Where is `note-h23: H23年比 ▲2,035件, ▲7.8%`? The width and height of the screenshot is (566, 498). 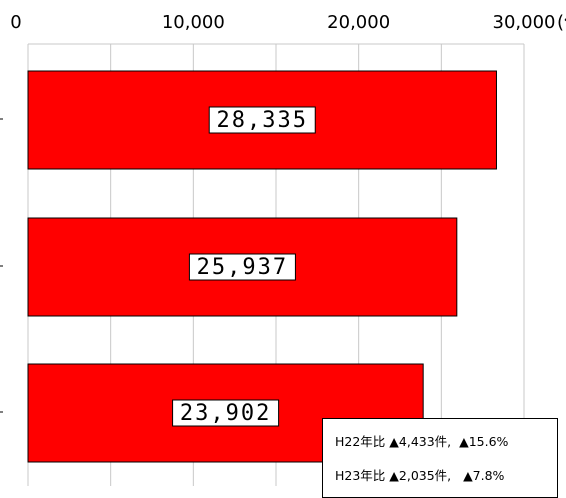 note-h23: H23年比 ▲2,035件, ▲7.8% is located at coordinates (420, 475).